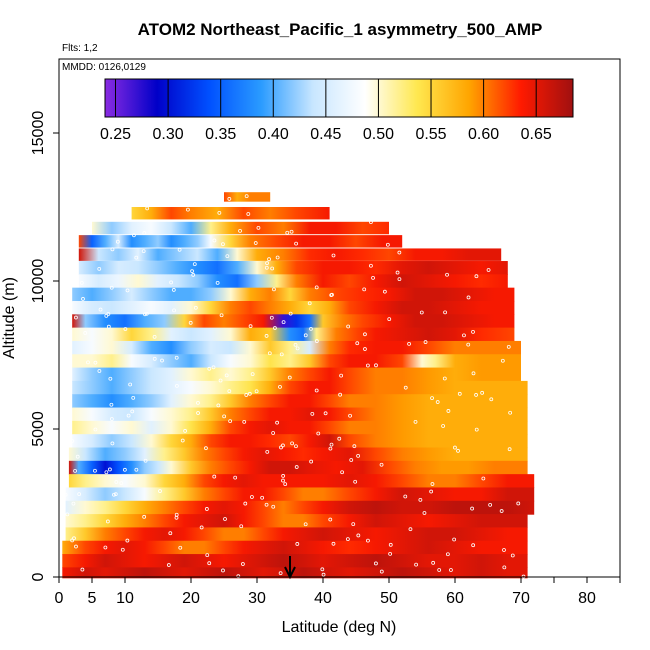 The image size is (650, 650). I want to click on colorbar-tick-label: 0.65, so click(536, 134).